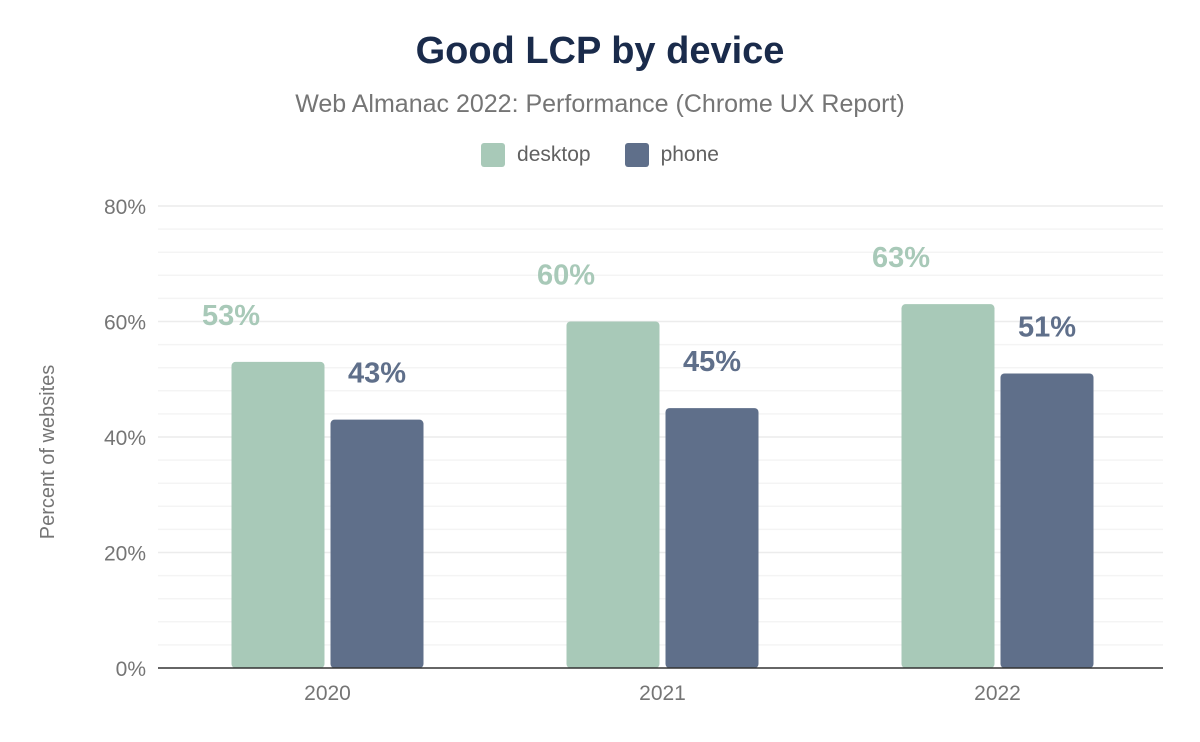  What do you see at coordinates (566, 276) in the screenshot?
I see `data-label-desktop-2021: 60%` at bounding box center [566, 276].